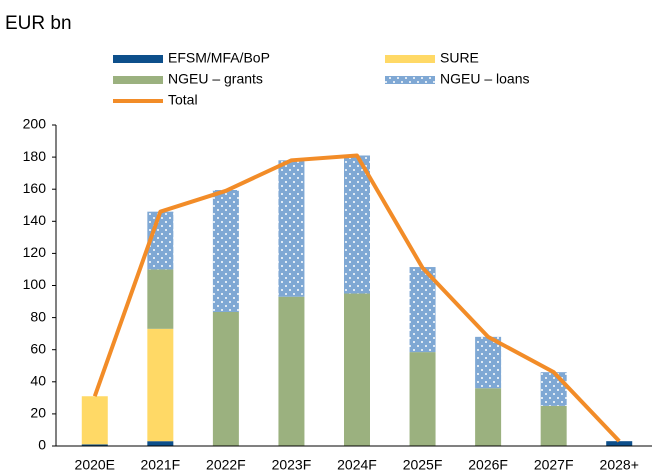 The height and width of the screenshot is (476, 659). What do you see at coordinates (38, 23) in the screenshot?
I see `subtitle: EUR bn` at bounding box center [38, 23].